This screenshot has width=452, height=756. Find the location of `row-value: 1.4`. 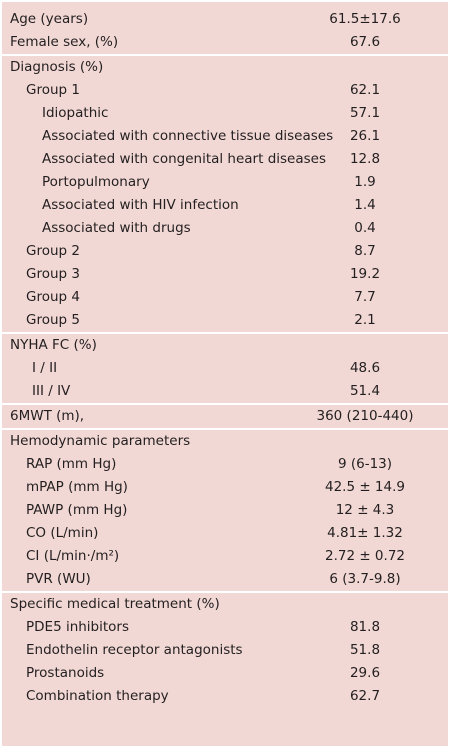

row-value: 1.4 is located at coordinates (365, 205).